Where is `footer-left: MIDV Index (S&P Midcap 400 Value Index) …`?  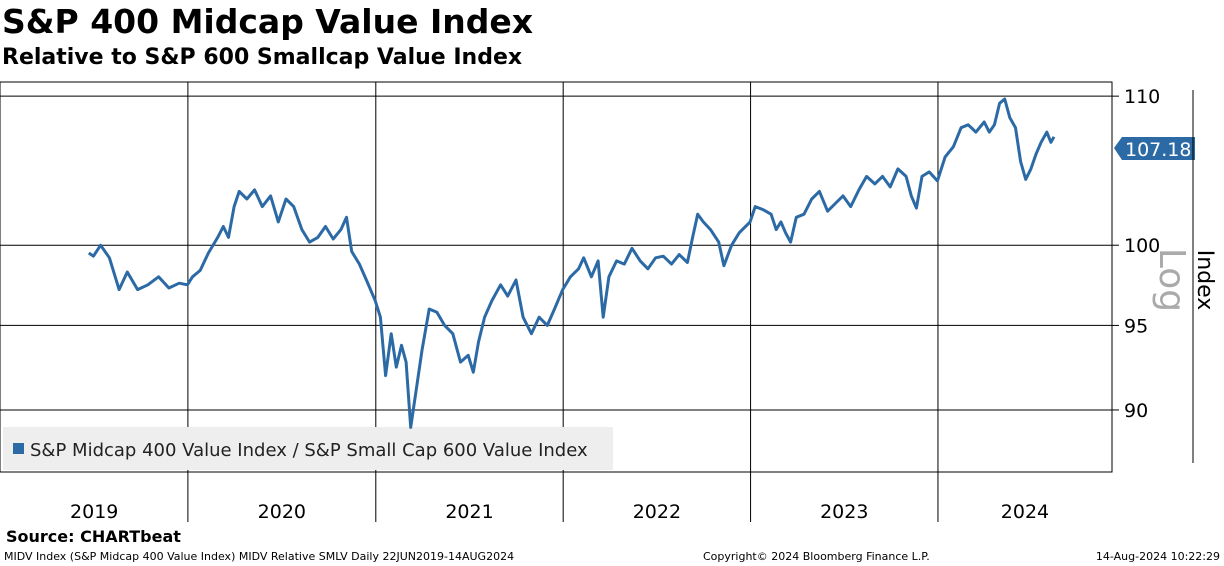 footer-left: MIDV Index (S&P Midcap 400 Value Index) … is located at coordinates (259, 556).